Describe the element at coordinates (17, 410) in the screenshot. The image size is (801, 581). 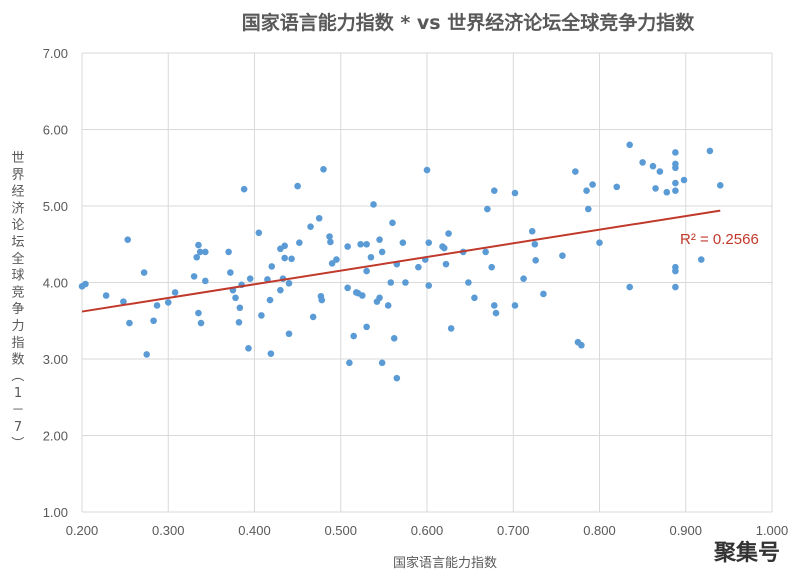
I see `y-axis-label-char: －` at that location.